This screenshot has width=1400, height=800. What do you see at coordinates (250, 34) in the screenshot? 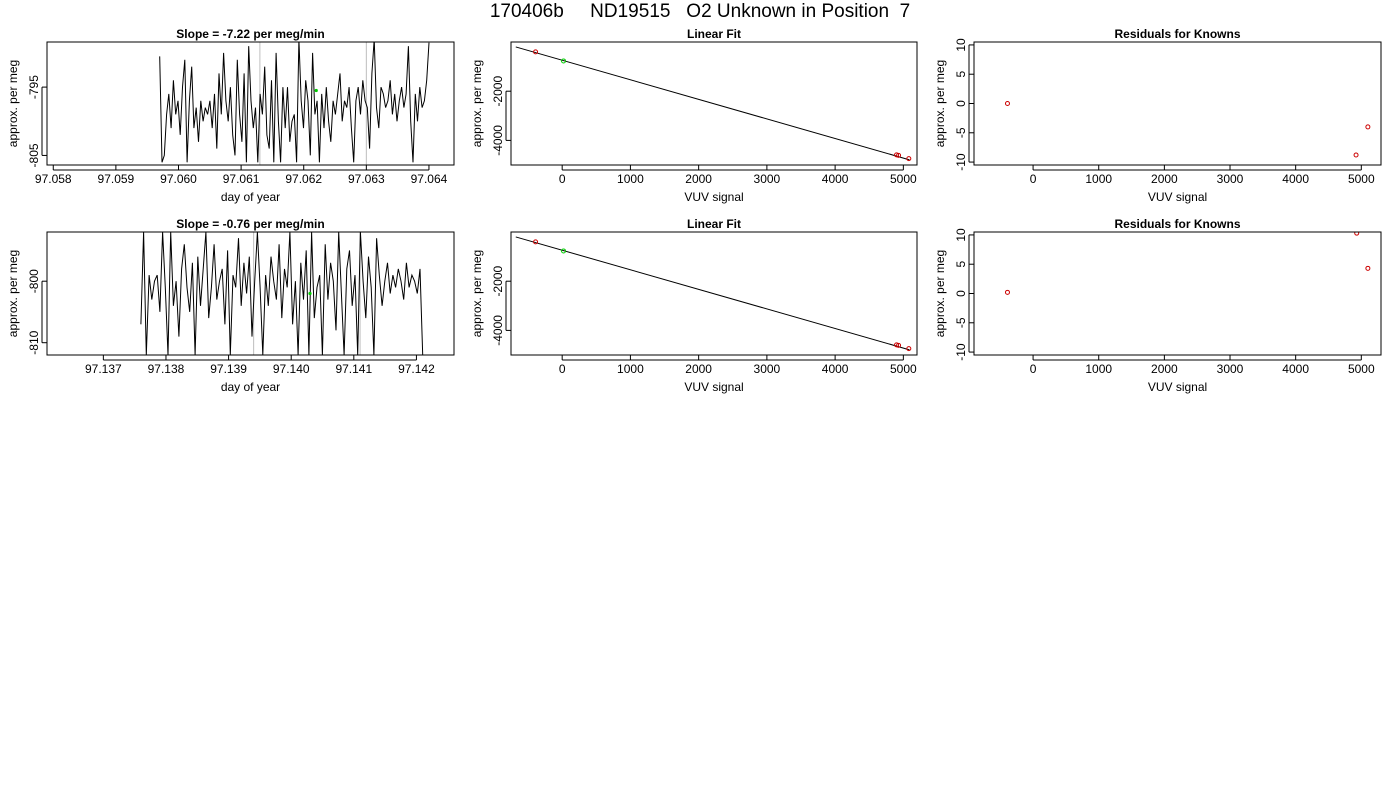
I see `chart-title: Slope = -7.22 per meg/min` at bounding box center [250, 34].